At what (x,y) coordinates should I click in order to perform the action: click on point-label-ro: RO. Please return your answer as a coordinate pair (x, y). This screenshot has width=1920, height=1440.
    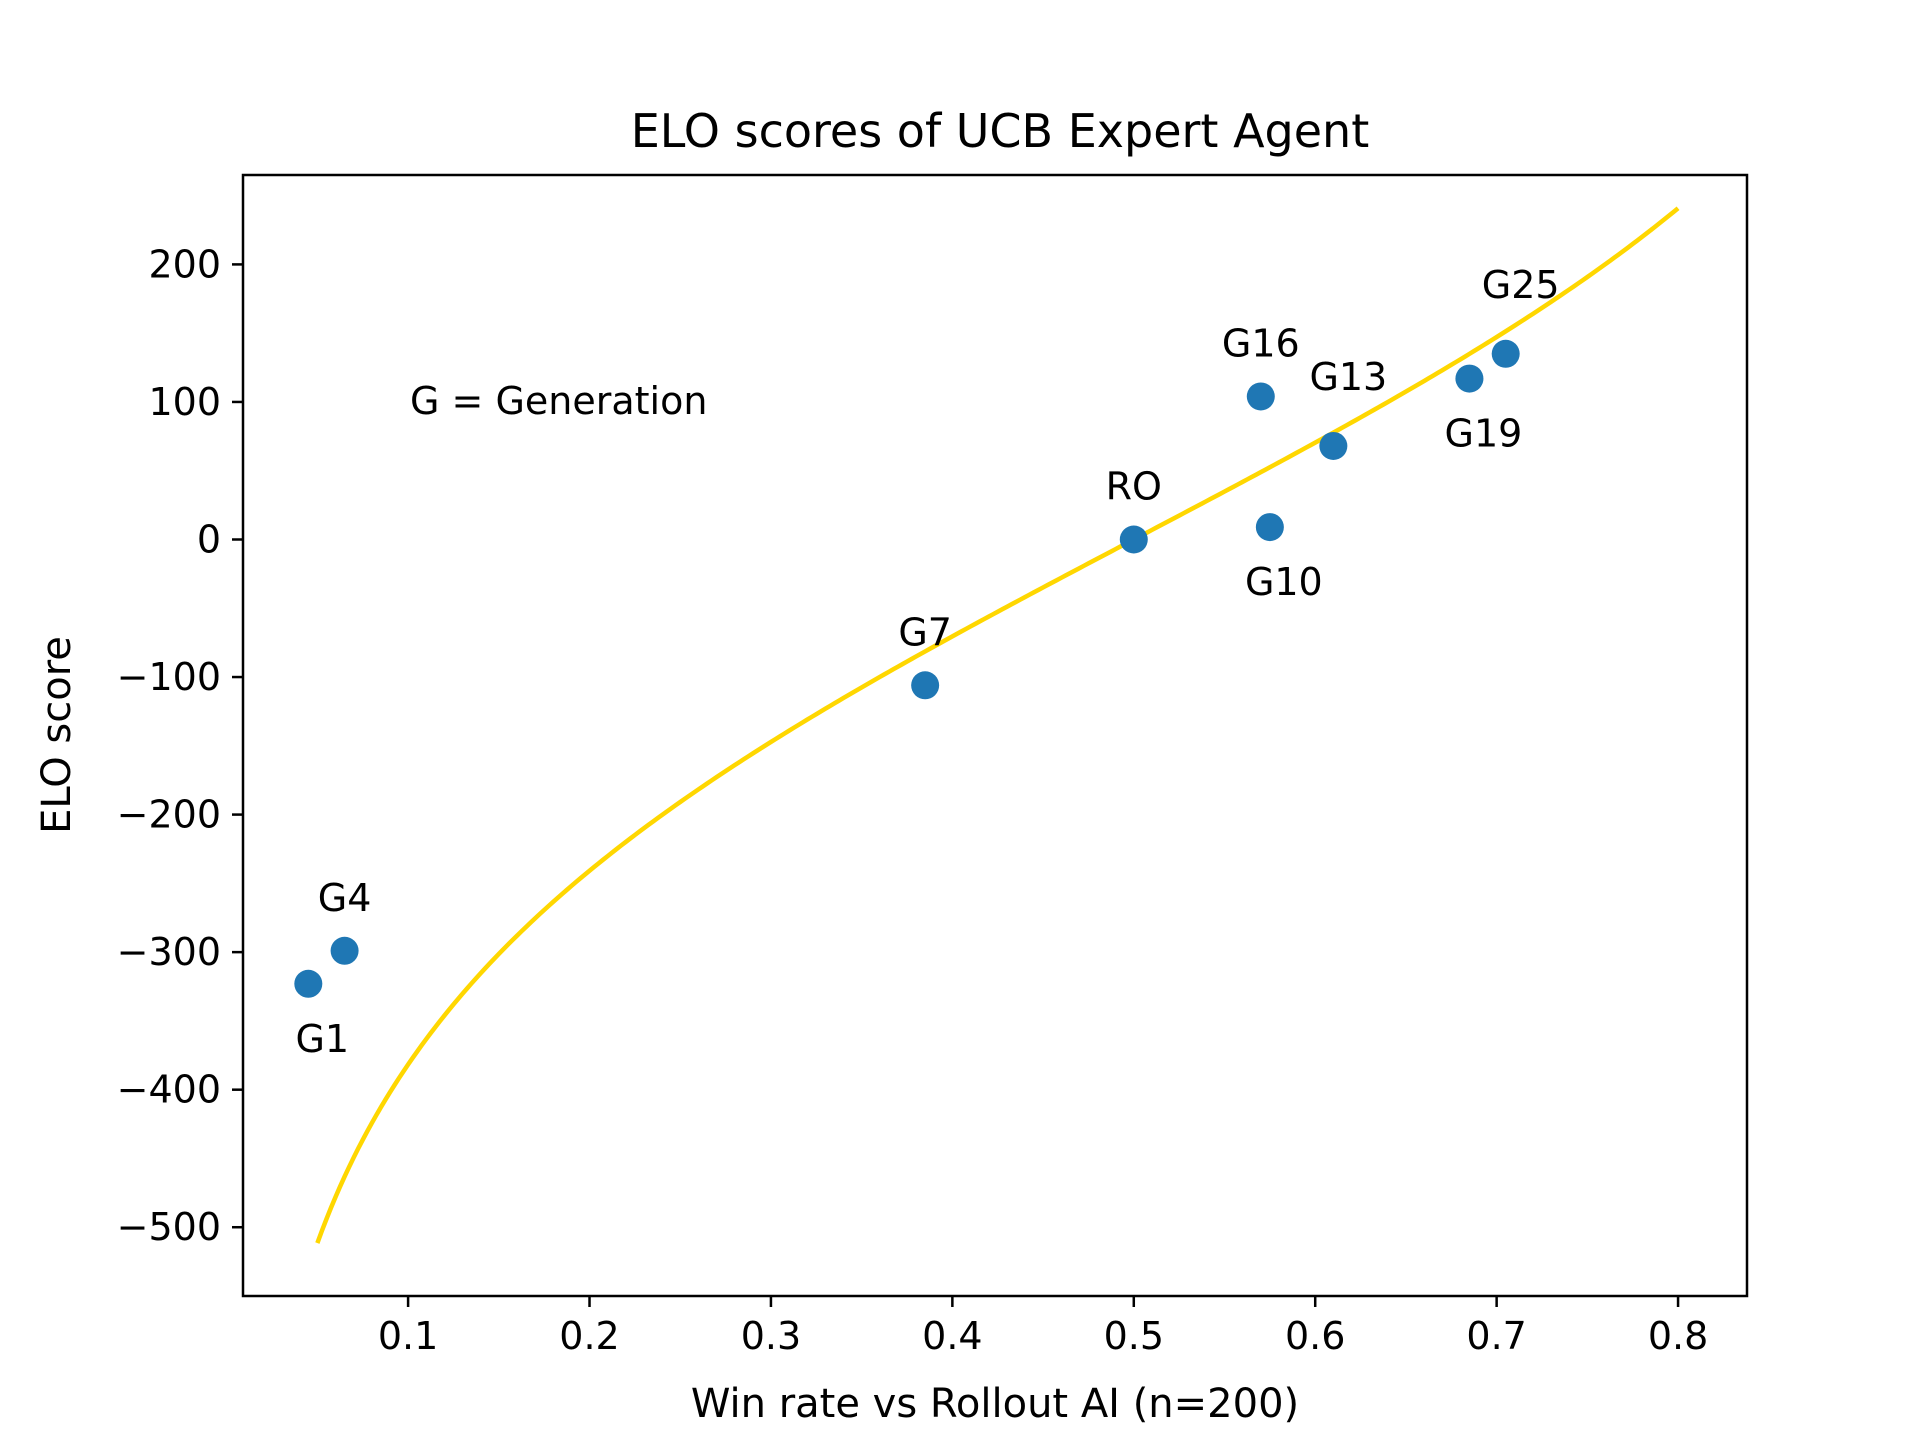
    Looking at the image, I should click on (1134, 486).